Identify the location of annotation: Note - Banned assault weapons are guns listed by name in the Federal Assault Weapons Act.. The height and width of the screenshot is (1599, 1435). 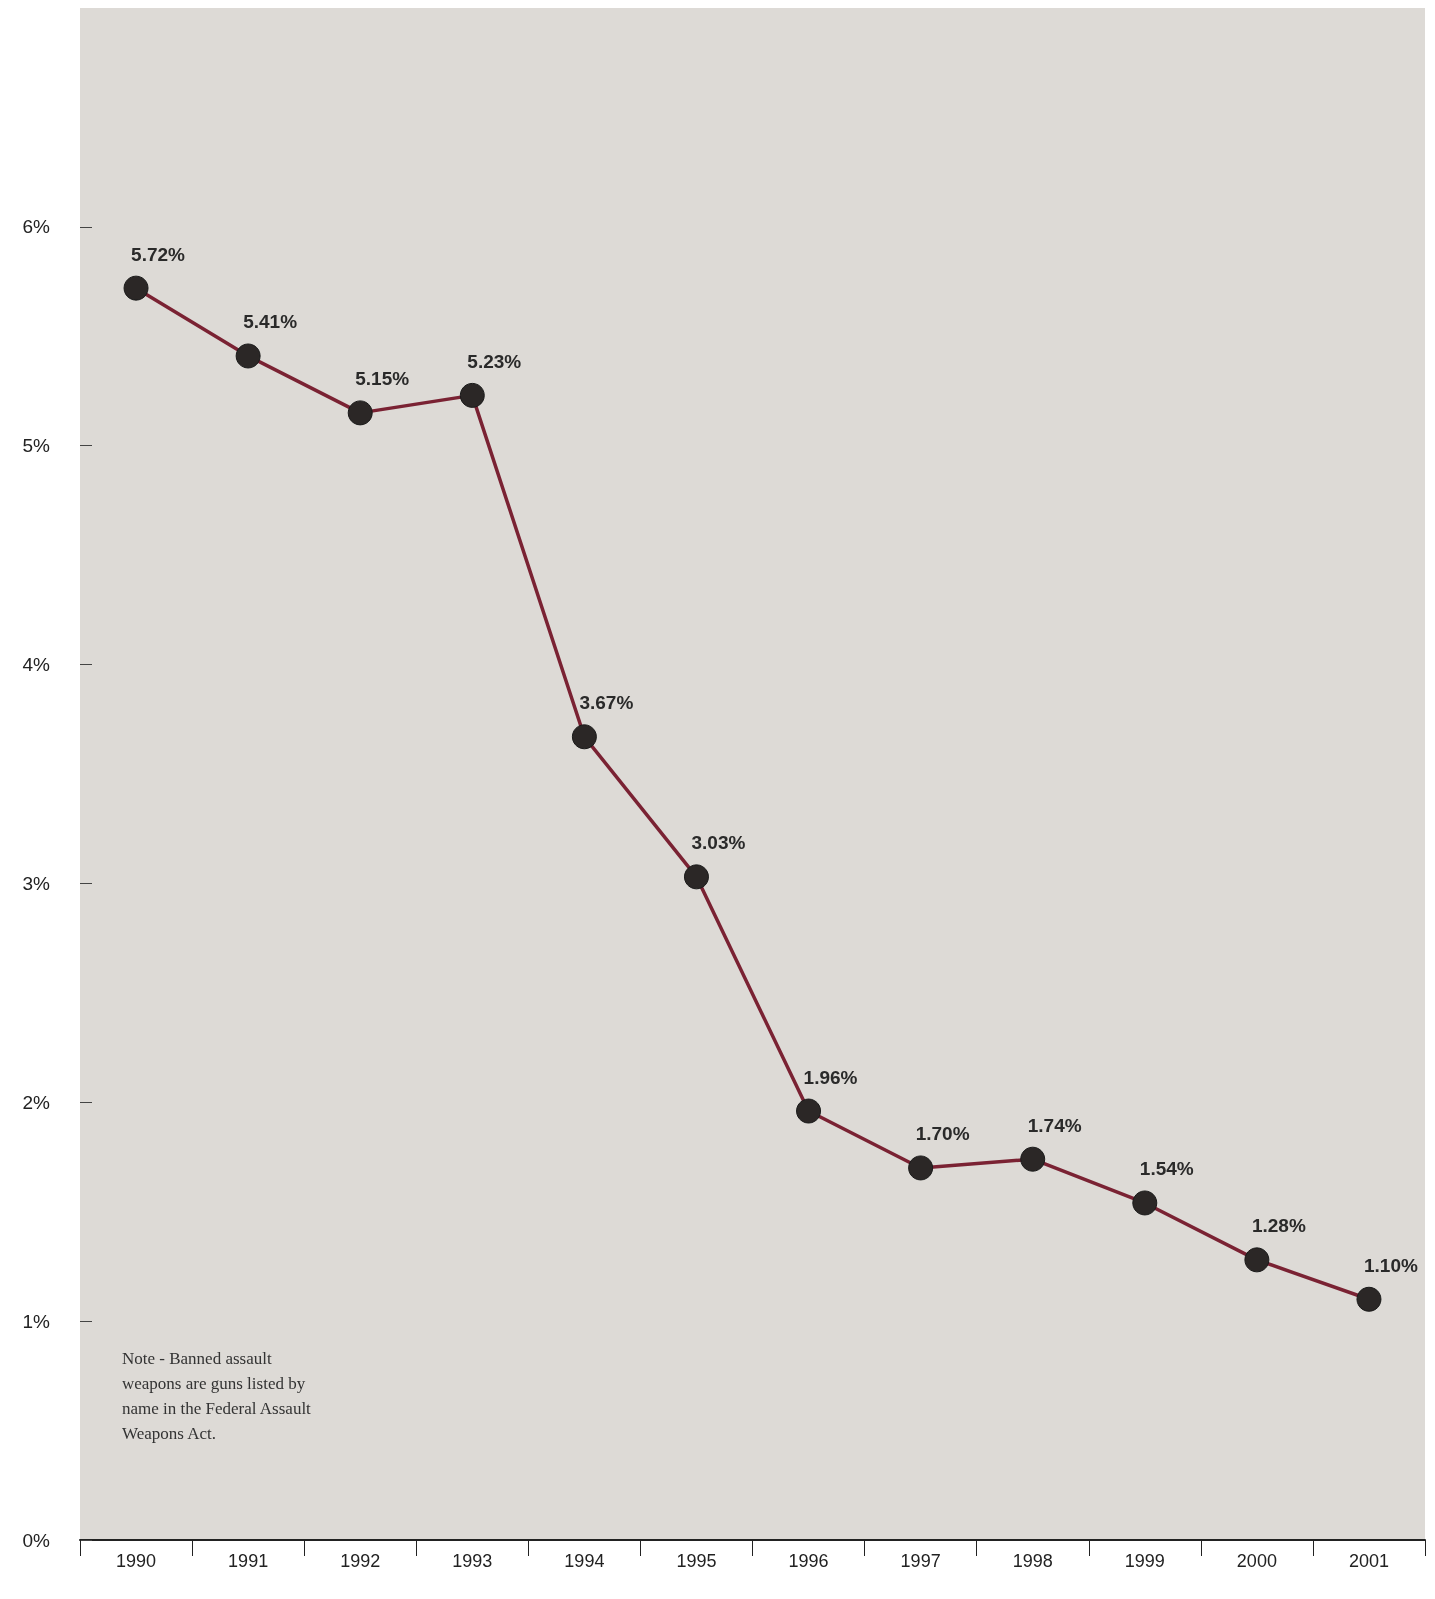
(219, 1396).